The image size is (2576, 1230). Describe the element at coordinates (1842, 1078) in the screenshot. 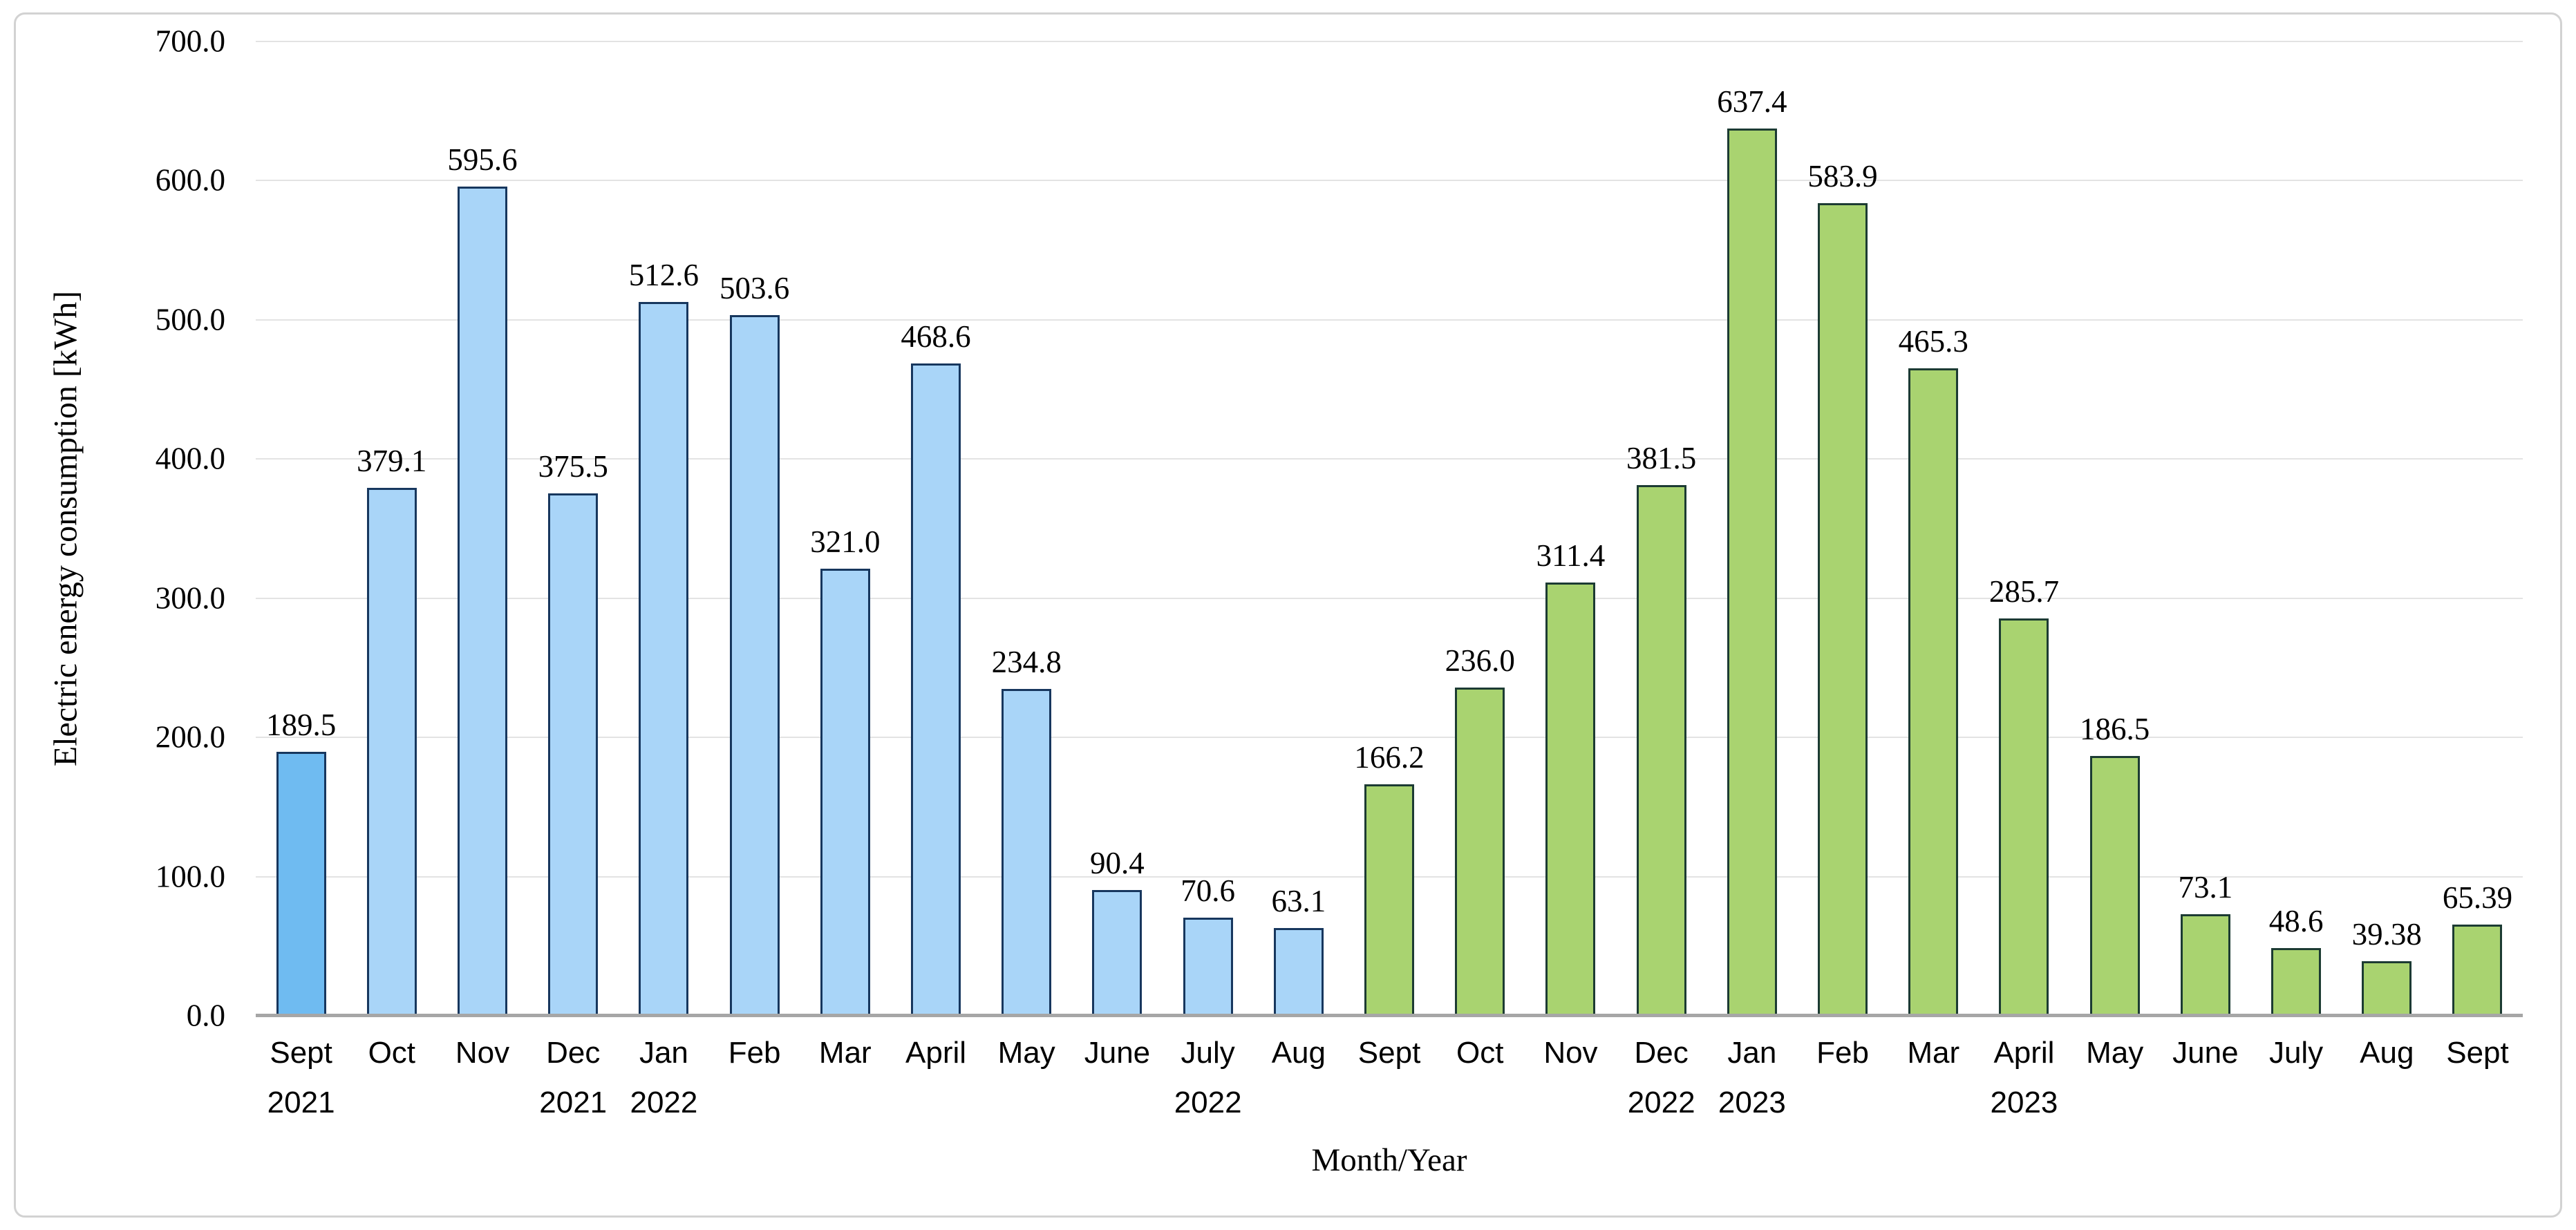

I see `x-tick-label: Feb` at that location.